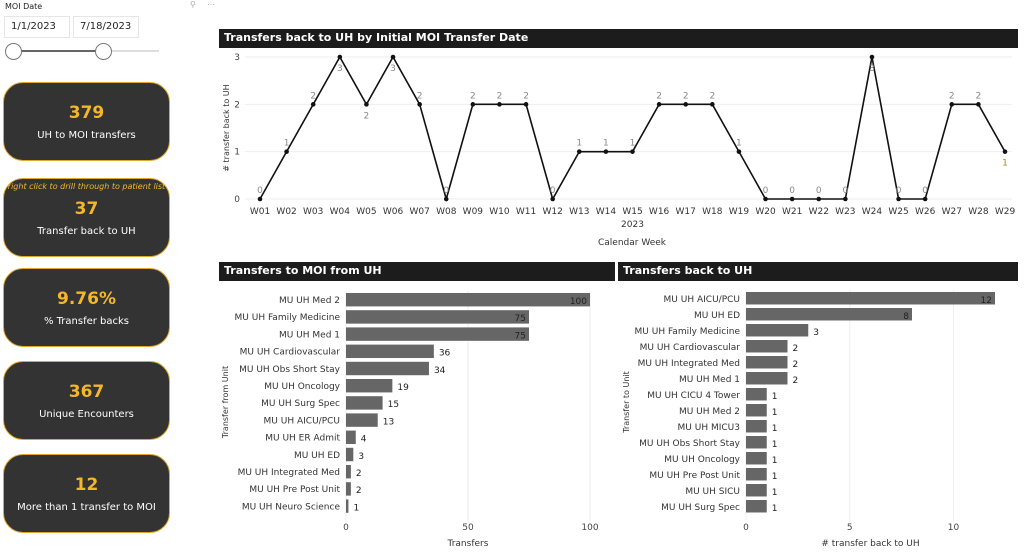 The width and height of the screenshot is (1024, 555). Describe the element at coordinates (526, 212) in the screenshot. I see `x-tick-label: W11` at that location.